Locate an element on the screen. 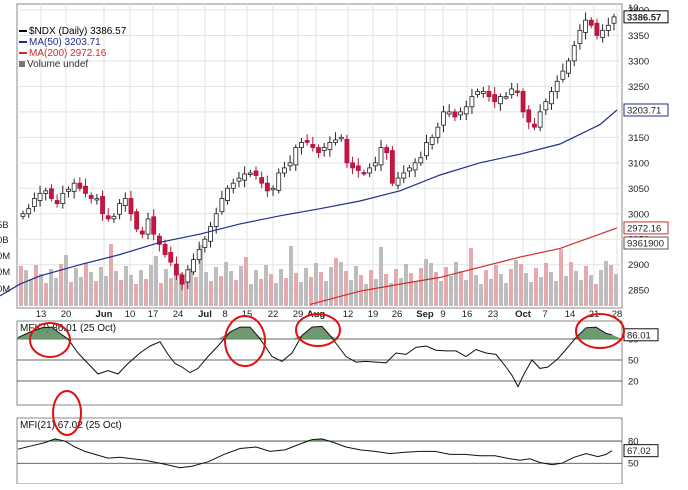 The height and width of the screenshot is (490, 688). price-tick-label: 10 is located at coordinates (633, 8).